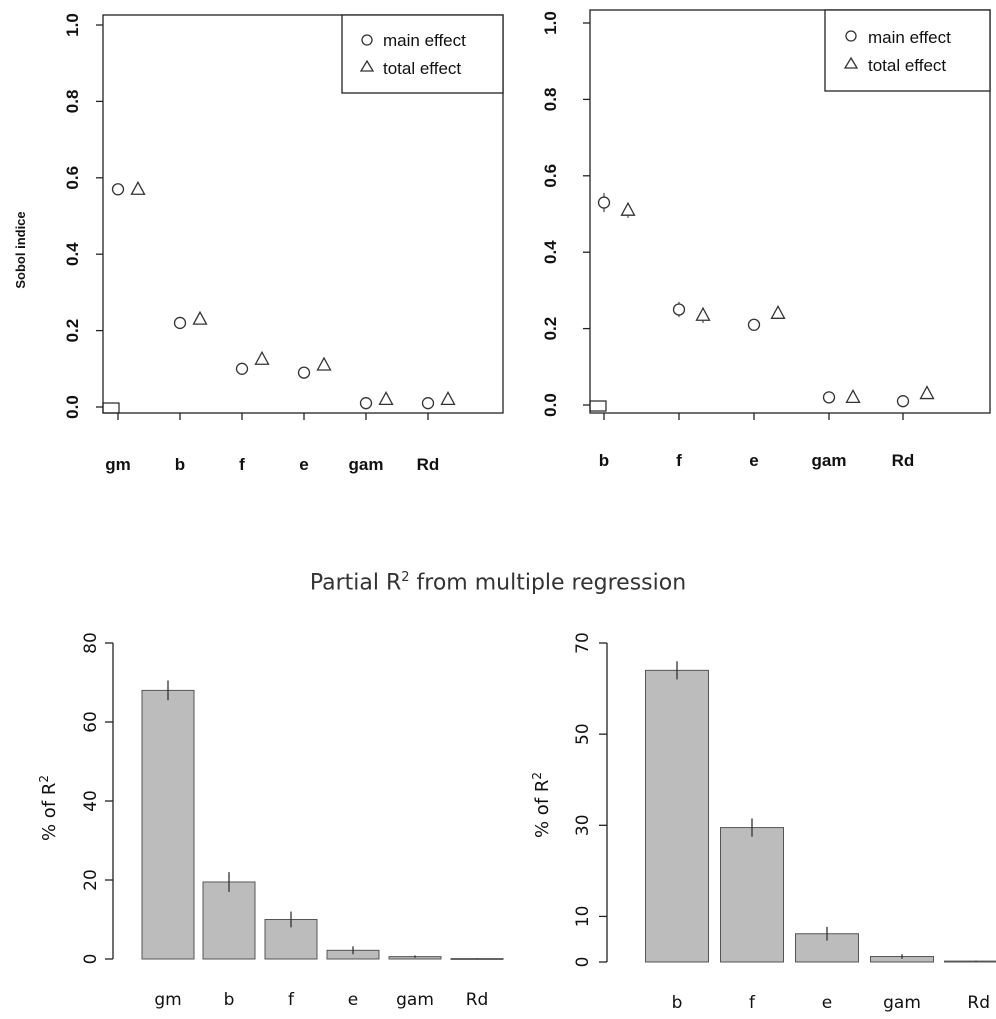  Describe the element at coordinates (48, 808) in the screenshot. I see `r2-left-ylabel: % of R2` at that location.